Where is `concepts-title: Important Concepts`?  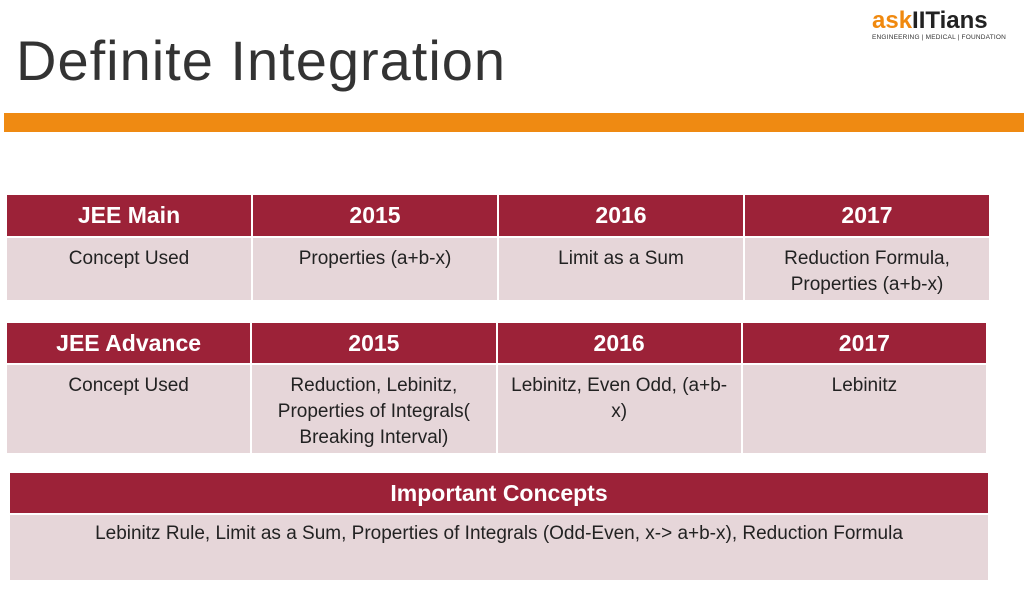 concepts-title: Important Concepts is located at coordinates (499, 493).